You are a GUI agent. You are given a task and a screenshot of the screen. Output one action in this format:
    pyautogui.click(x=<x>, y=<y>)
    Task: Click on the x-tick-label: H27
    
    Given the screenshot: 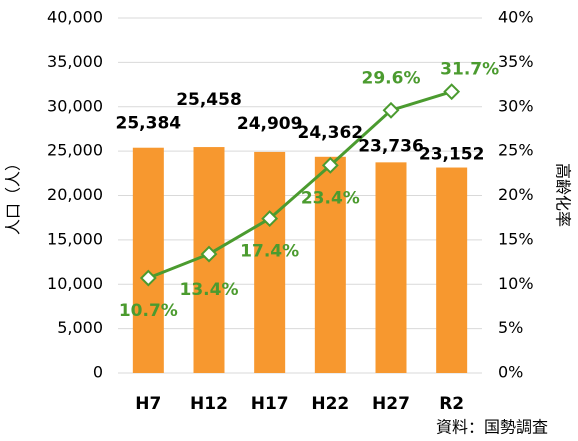 What is the action you would take?
    pyautogui.click(x=391, y=404)
    